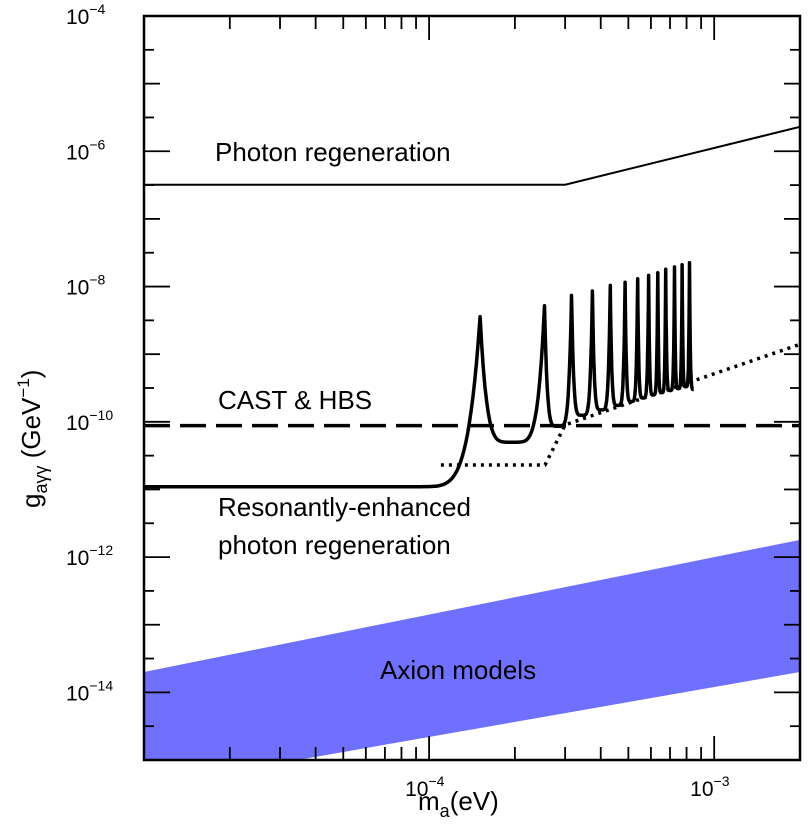  What do you see at coordinates (89, 691) in the screenshot?
I see `y-tick-label: 10⁻¹⁴` at bounding box center [89, 691].